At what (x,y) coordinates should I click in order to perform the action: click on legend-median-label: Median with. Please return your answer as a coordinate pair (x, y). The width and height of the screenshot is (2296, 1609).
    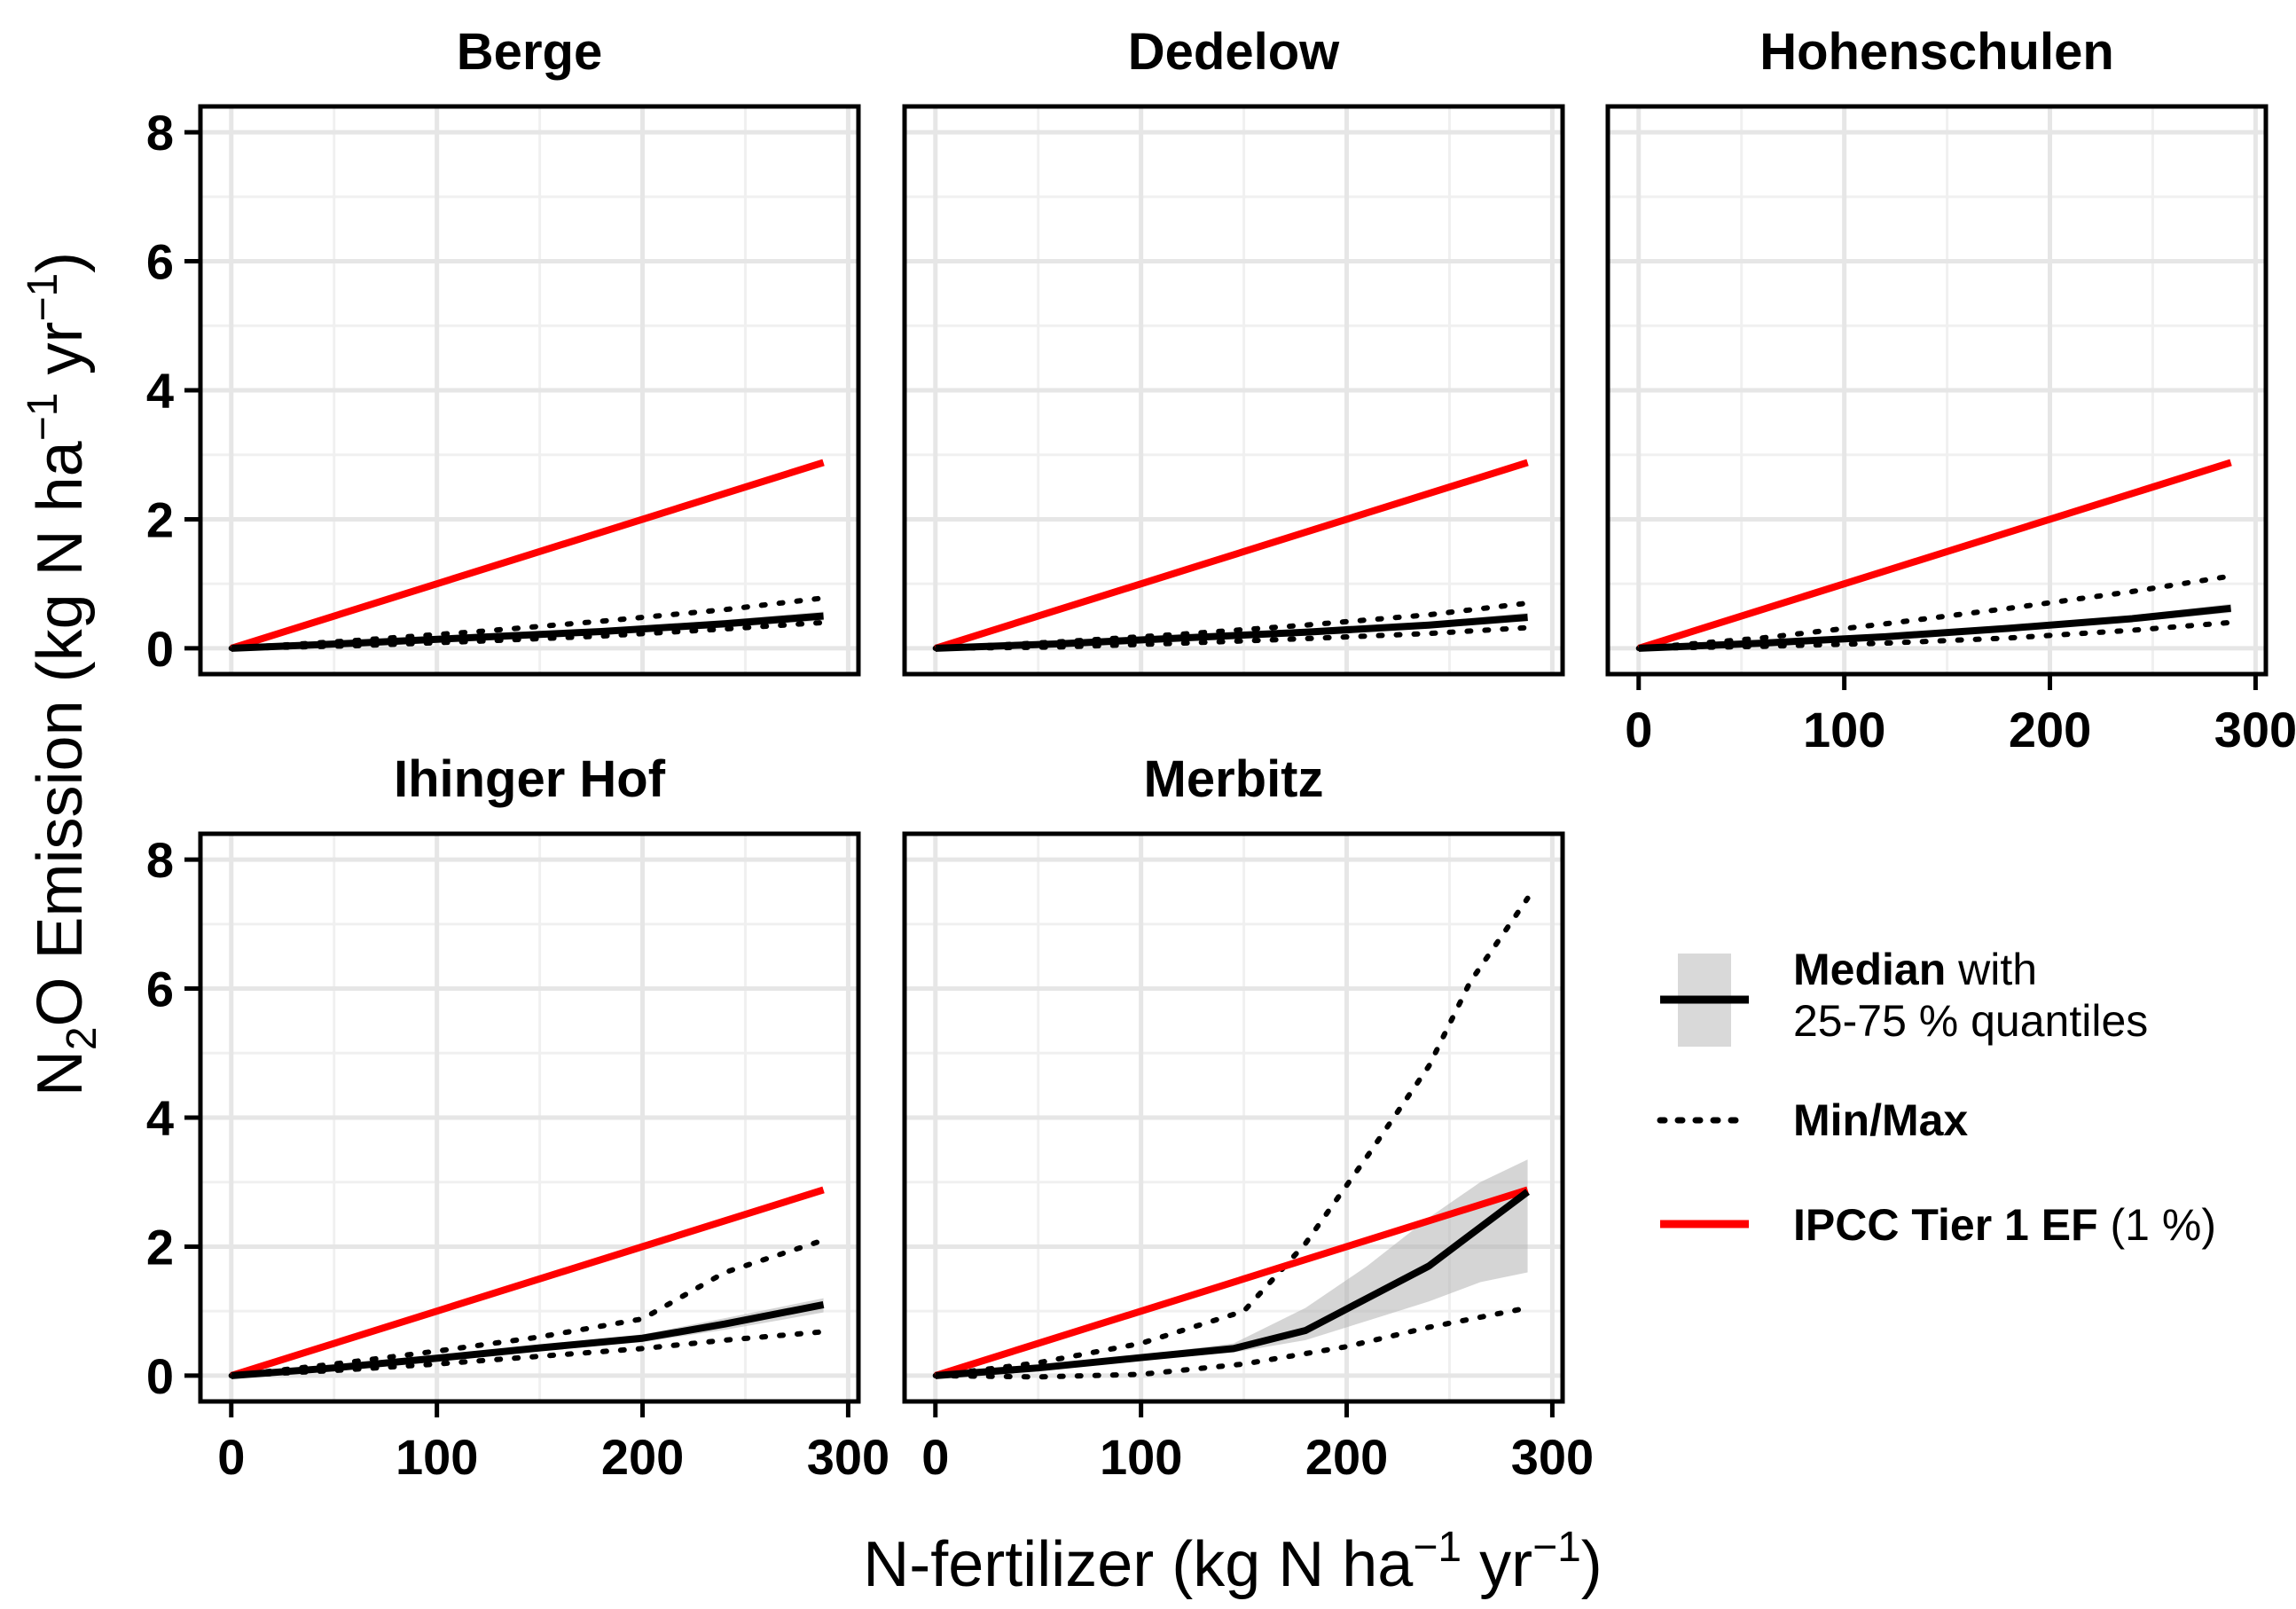
    Looking at the image, I should click on (1915, 969).